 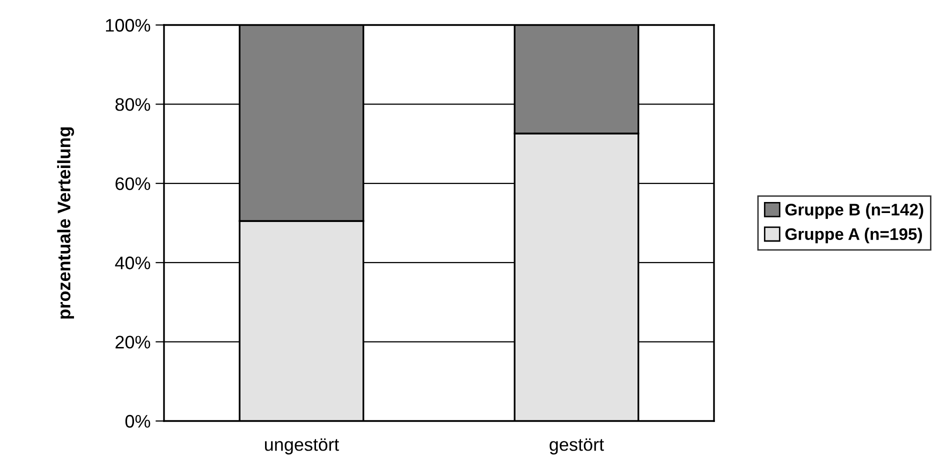 What do you see at coordinates (65, 223) in the screenshot?
I see `y-axis-title: prozentuale Verteilung` at bounding box center [65, 223].